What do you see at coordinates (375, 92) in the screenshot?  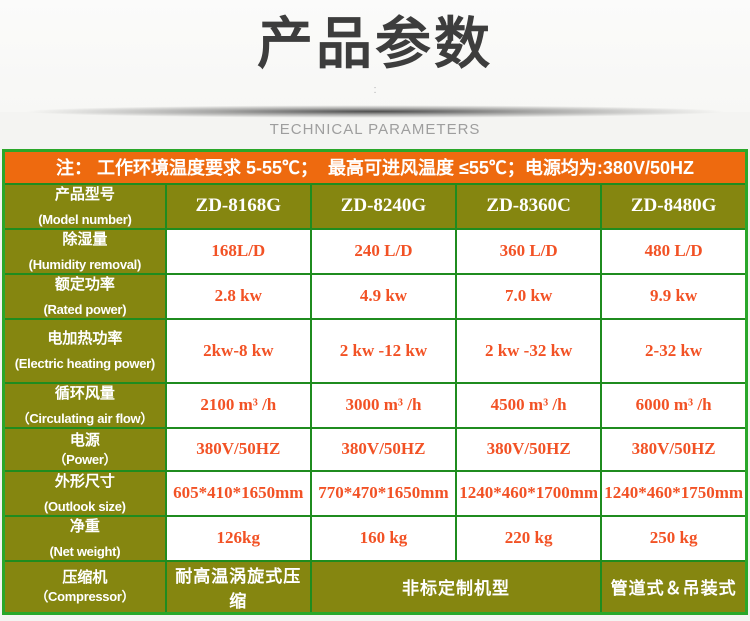 I see `tiny-mark-icon: ˸` at bounding box center [375, 92].